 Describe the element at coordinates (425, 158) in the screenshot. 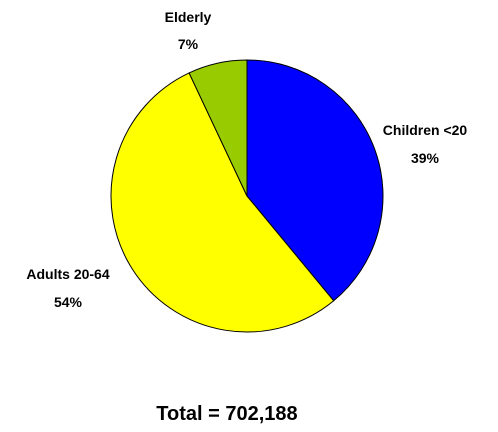

I see `slice-label-children-percent: 39%` at that location.